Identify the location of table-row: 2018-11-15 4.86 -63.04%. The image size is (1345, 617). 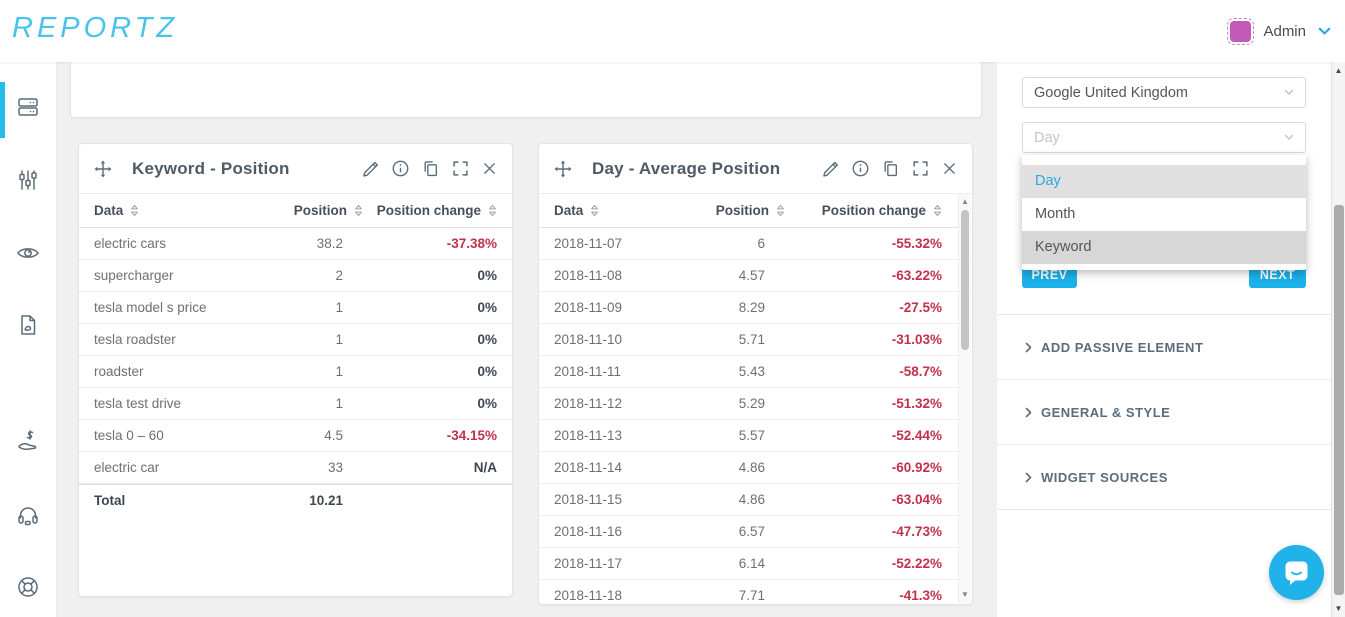
(755, 500).